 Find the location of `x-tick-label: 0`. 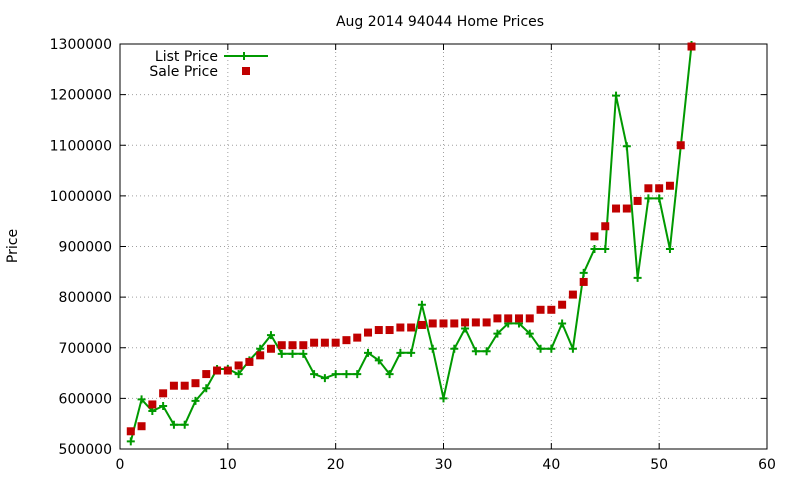

x-tick-label: 0 is located at coordinates (120, 465).